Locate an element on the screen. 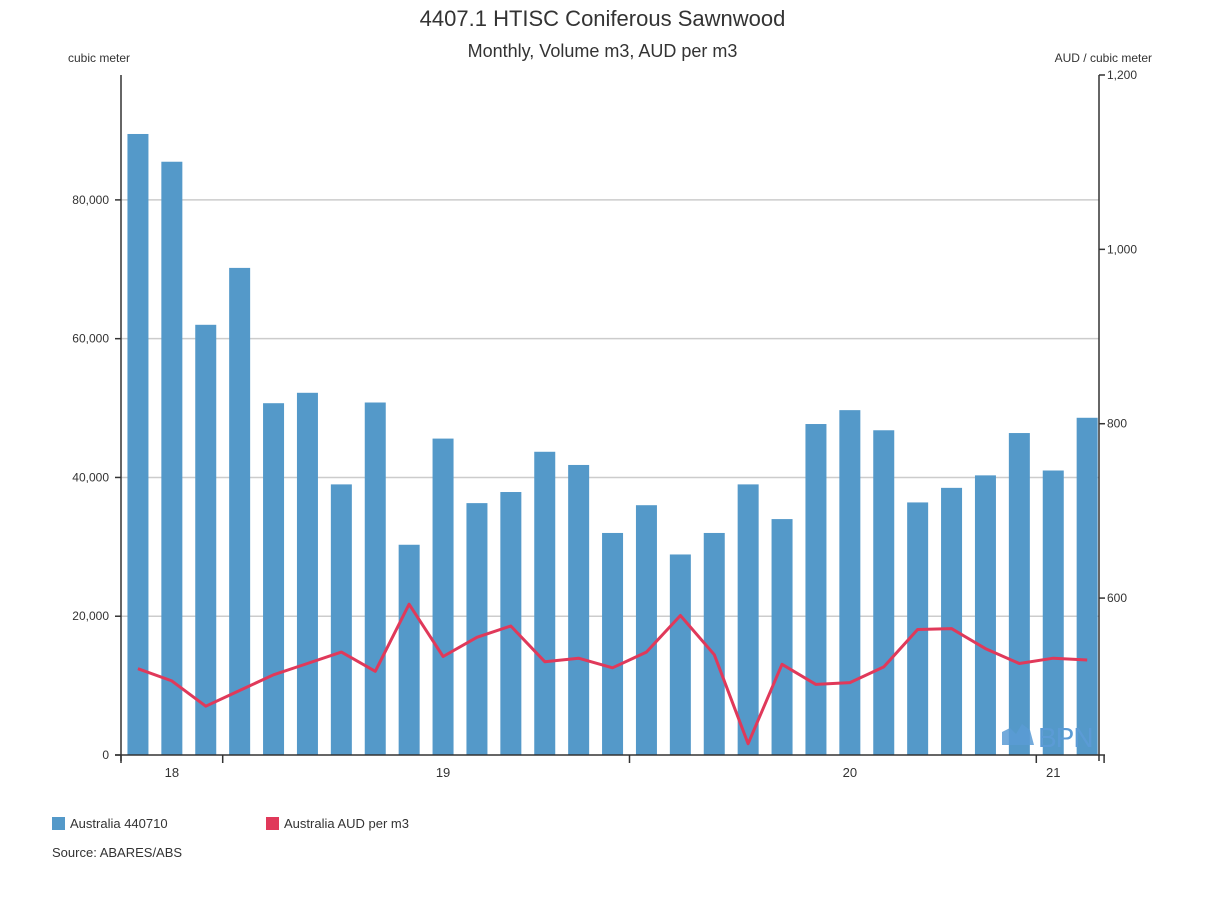  legend-item-price: Australia AUD per m3 is located at coordinates (337, 823).